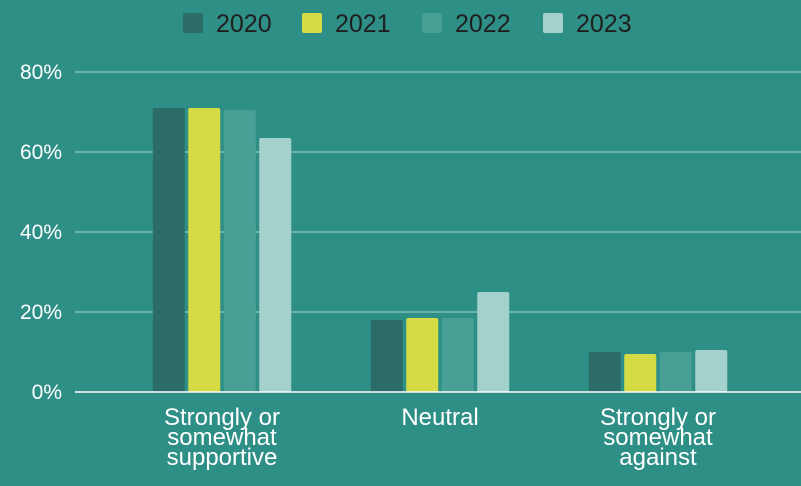  I want to click on legend-label: 2023, so click(604, 24).